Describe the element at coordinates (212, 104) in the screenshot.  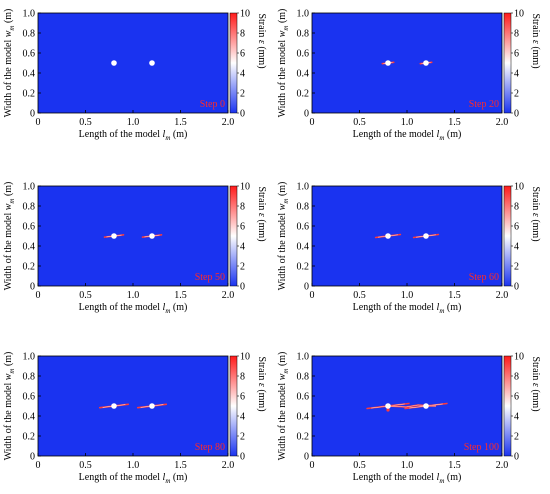
I see `step-label: Step 0` at that location.